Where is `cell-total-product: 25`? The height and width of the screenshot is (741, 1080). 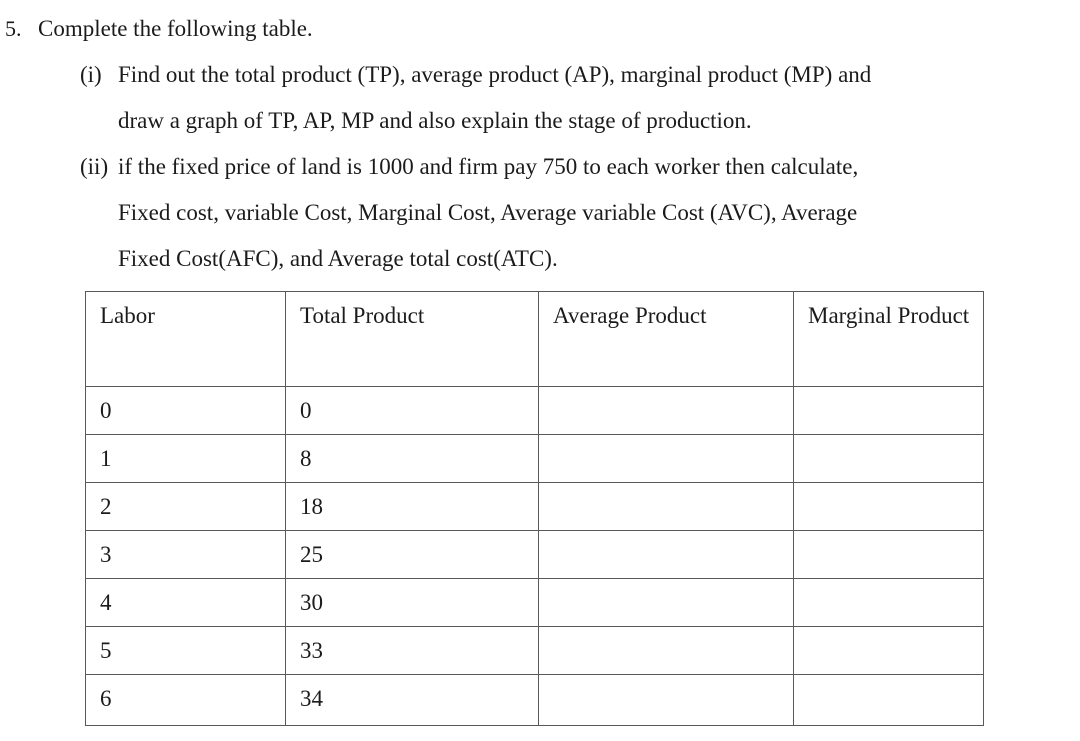 cell-total-product: 25 is located at coordinates (412, 554).